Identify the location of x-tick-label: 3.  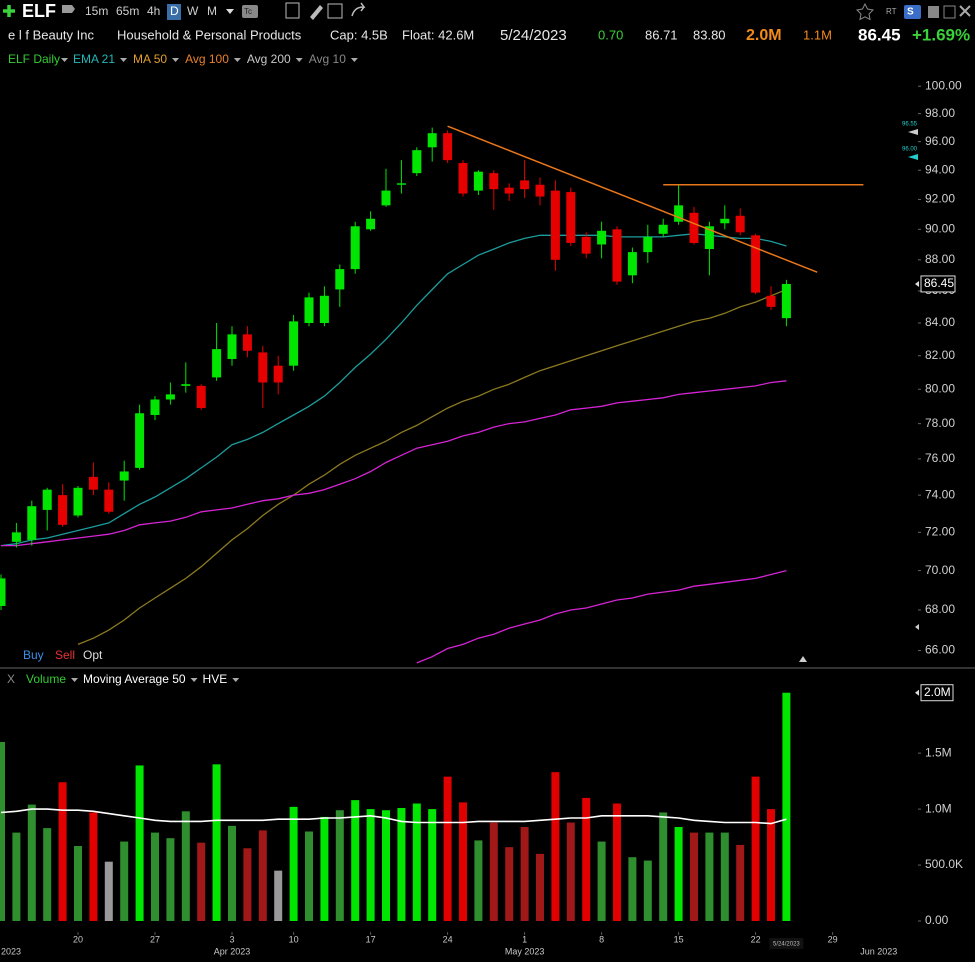
(231, 939).